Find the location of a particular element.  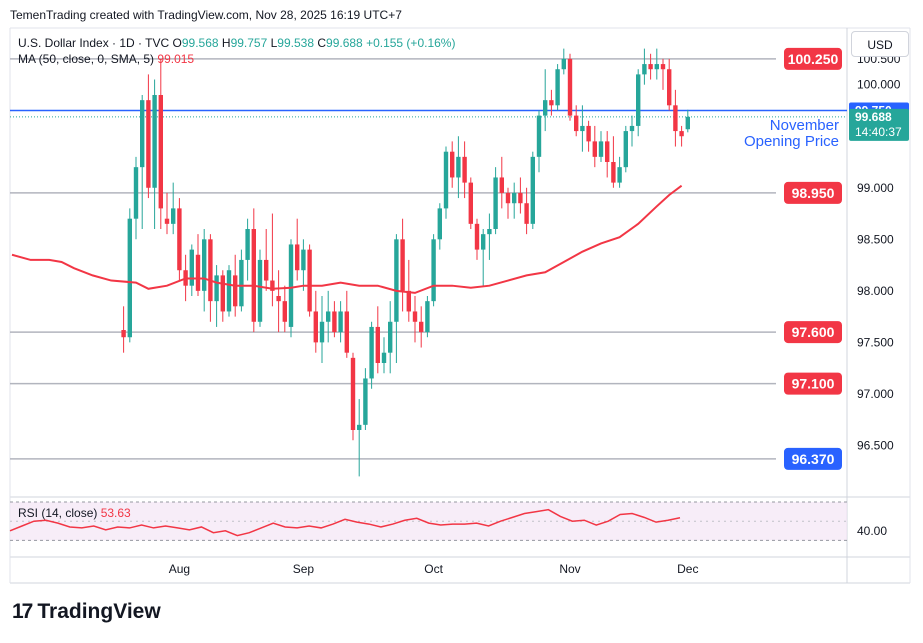

change-value: +0.155 (+0.16%) is located at coordinates (411, 43).